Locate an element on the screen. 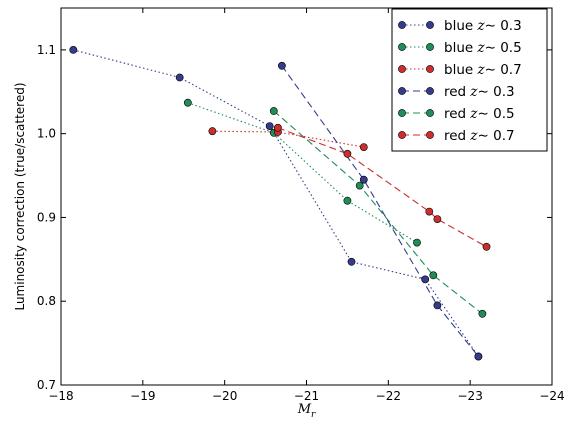 The height and width of the screenshot is (426, 582). y-tick-label: 0.9 is located at coordinates (46, 217).